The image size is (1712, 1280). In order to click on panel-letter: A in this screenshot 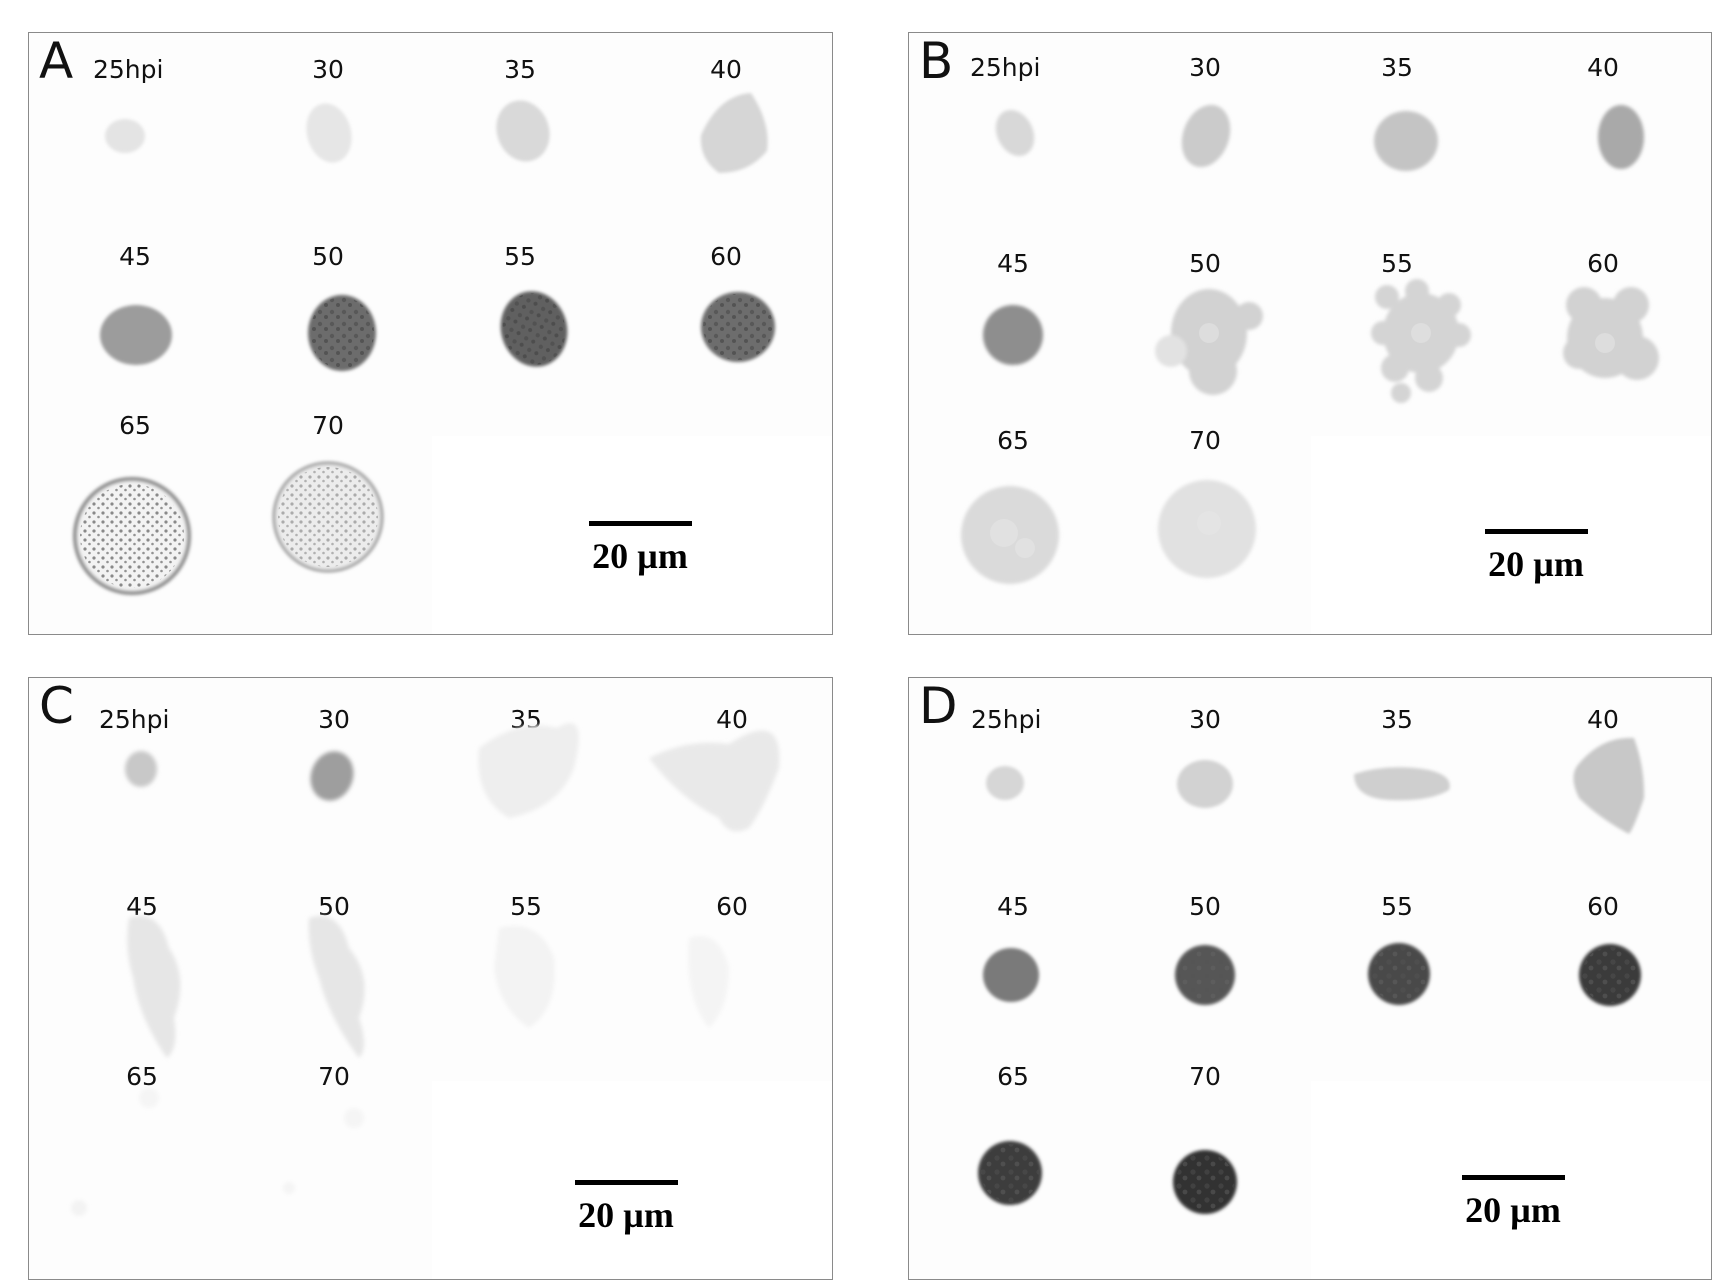, I will do `click(56, 61)`.